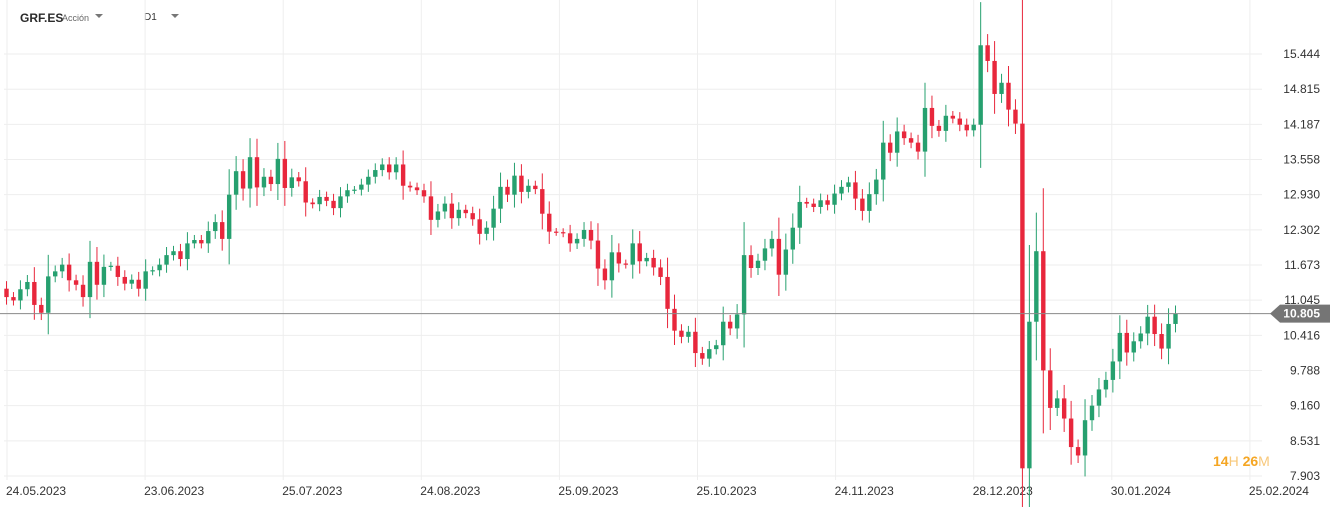 This screenshot has height=507, width=1342. What do you see at coordinates (1305, 406) in the screenshot?
I see `y-tick-label: 9.160` at bounding box center [1305, 406].